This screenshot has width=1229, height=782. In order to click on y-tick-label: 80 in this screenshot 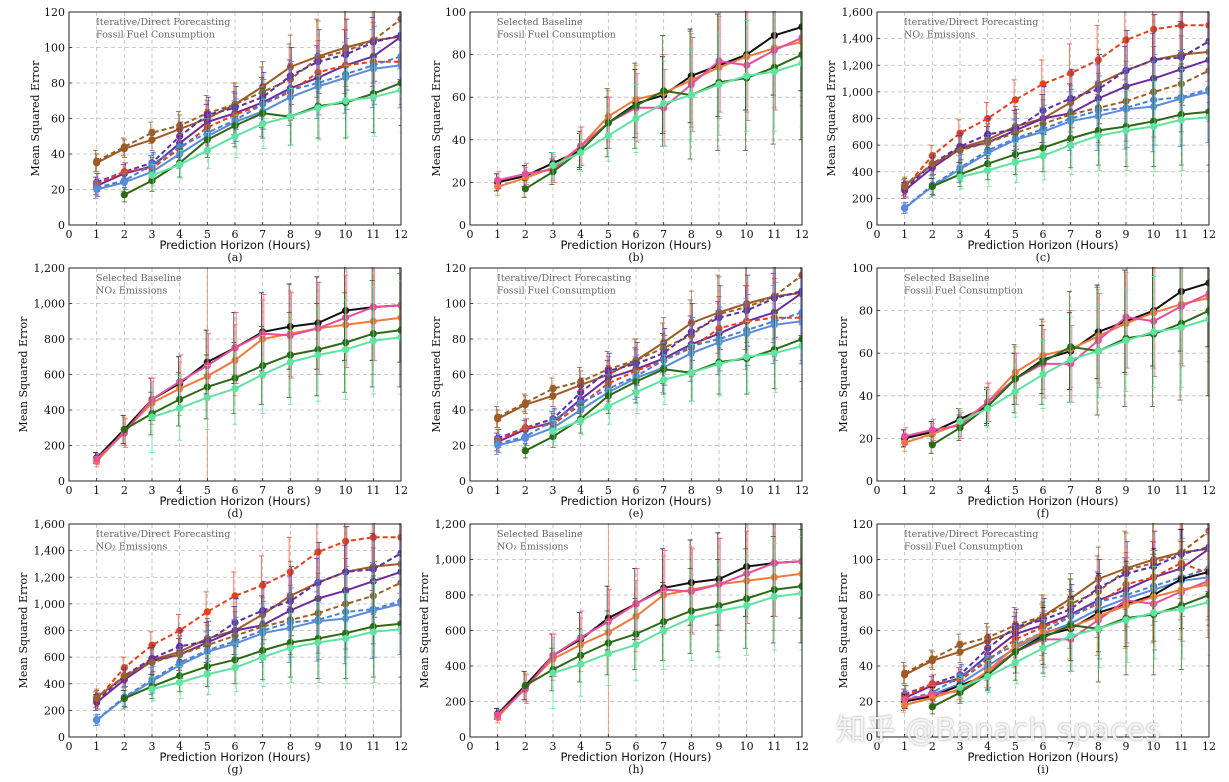, I will do `click(58, 83)`.